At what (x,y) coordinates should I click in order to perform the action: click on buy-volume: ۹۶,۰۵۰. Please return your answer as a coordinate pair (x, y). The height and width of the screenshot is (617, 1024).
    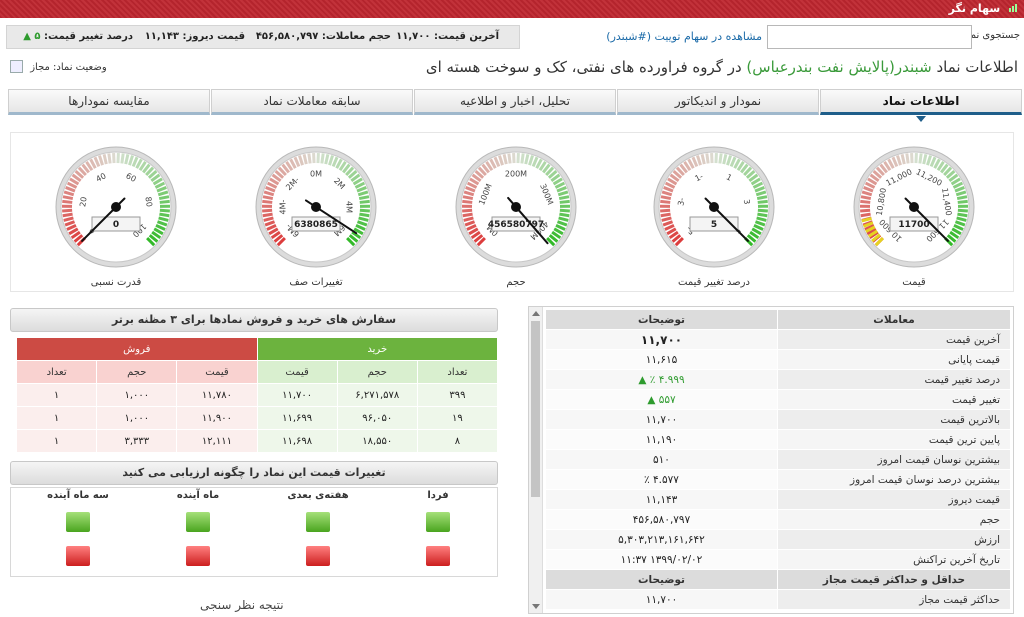
    Looking at the image, I should click on (377, 418).